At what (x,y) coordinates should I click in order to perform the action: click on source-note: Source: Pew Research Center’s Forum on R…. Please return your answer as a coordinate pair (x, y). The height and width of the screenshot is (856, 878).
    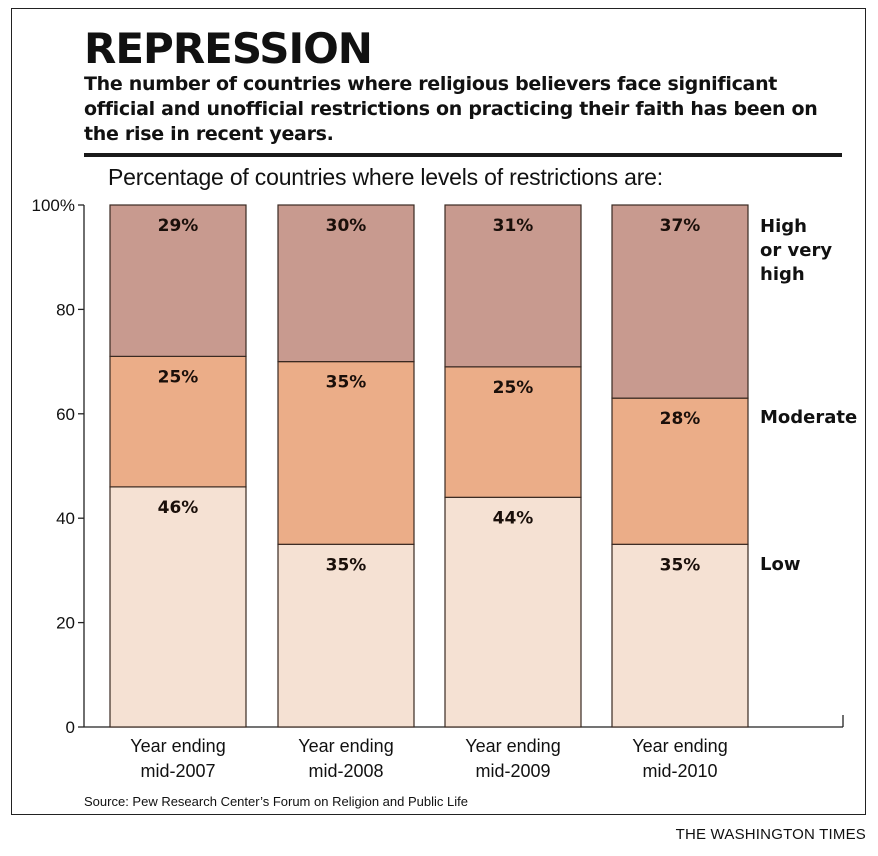
    Looking at the image, I should click on (276, 801).